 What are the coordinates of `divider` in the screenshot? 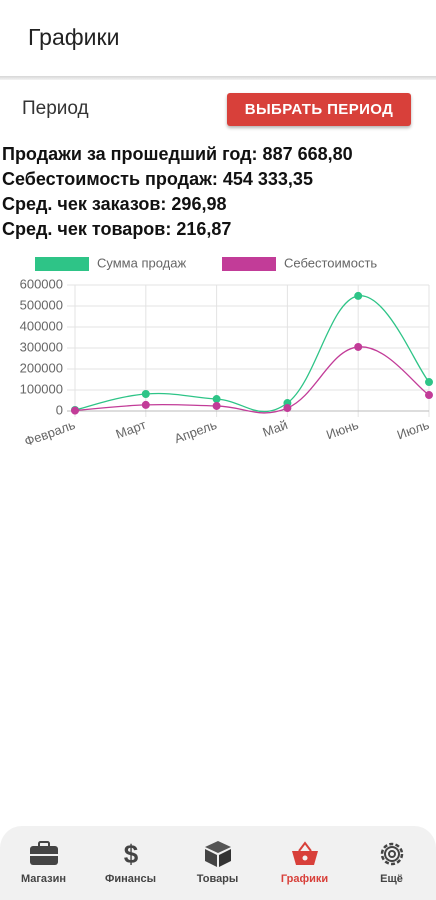 It's located at (218, 78).